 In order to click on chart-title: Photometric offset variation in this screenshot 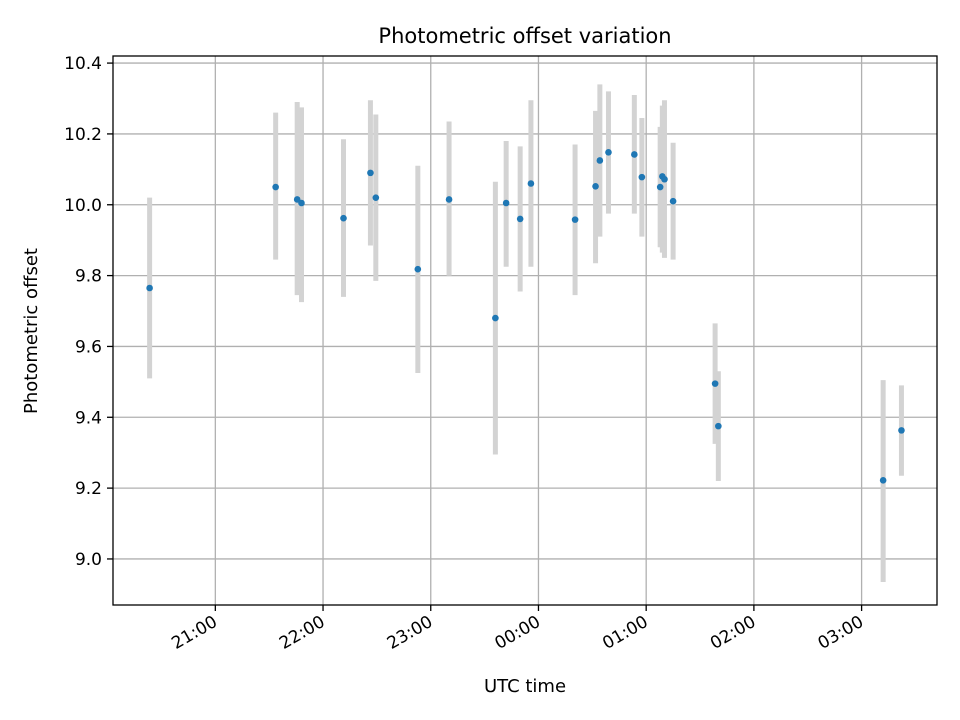, I will do `click(524, 36)`.